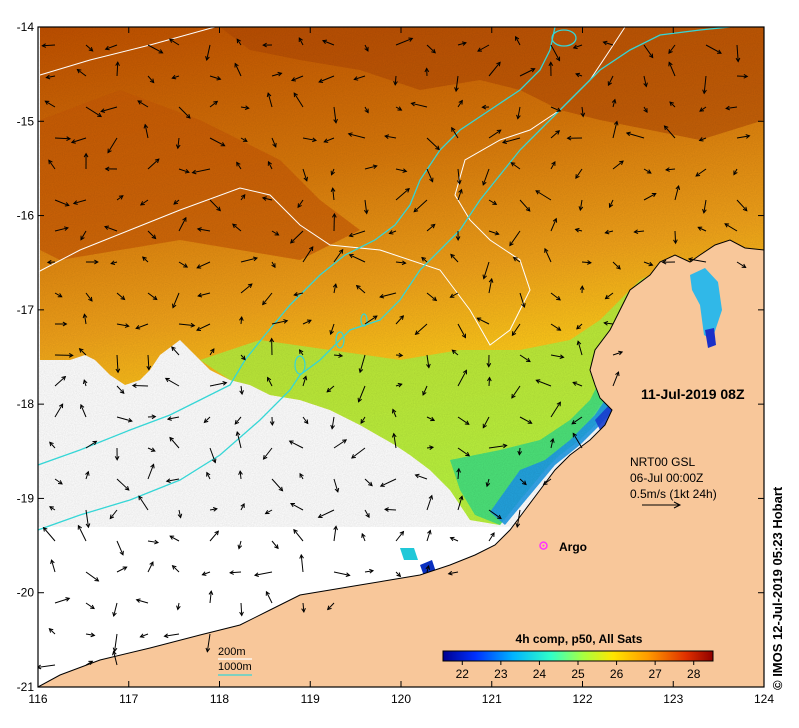  What do you see at coordinates (540, 674) in the screenshot?
I see `colorbar-tick-label: 24` at bounding box center [540, 674].